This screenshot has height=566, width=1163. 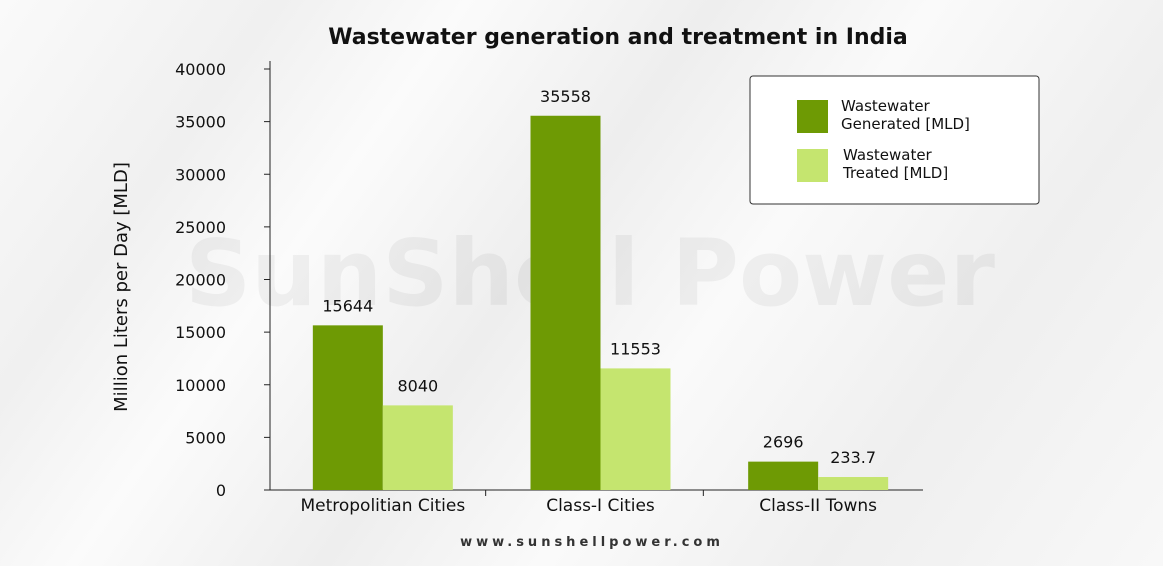 I want to click on y-tick-label: 15000, so click(x=200, y=332).